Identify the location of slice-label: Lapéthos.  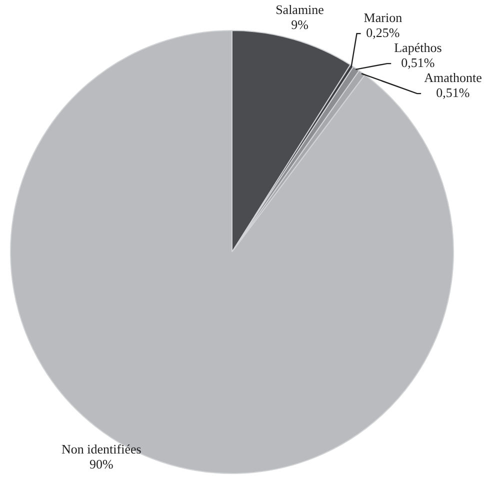
(418, 47).